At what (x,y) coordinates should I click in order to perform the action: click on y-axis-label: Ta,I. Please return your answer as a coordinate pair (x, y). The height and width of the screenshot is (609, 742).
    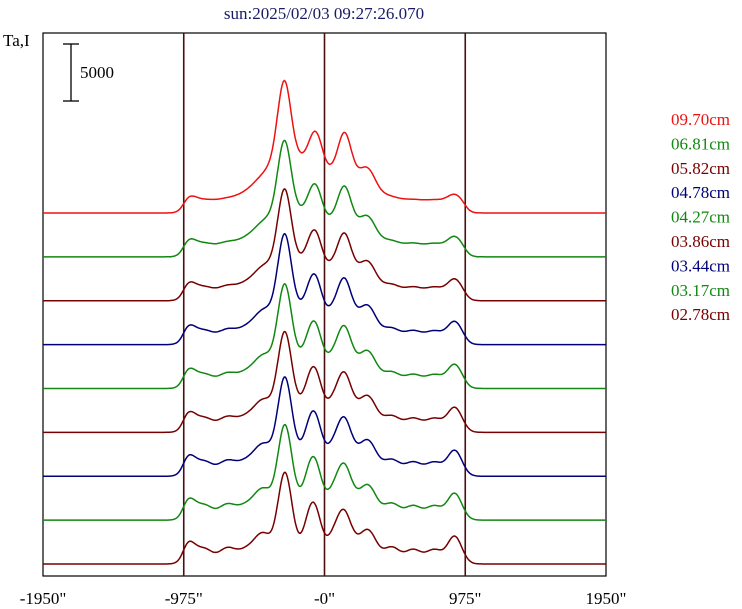
    Looking at the image, I should click on (16, 40).